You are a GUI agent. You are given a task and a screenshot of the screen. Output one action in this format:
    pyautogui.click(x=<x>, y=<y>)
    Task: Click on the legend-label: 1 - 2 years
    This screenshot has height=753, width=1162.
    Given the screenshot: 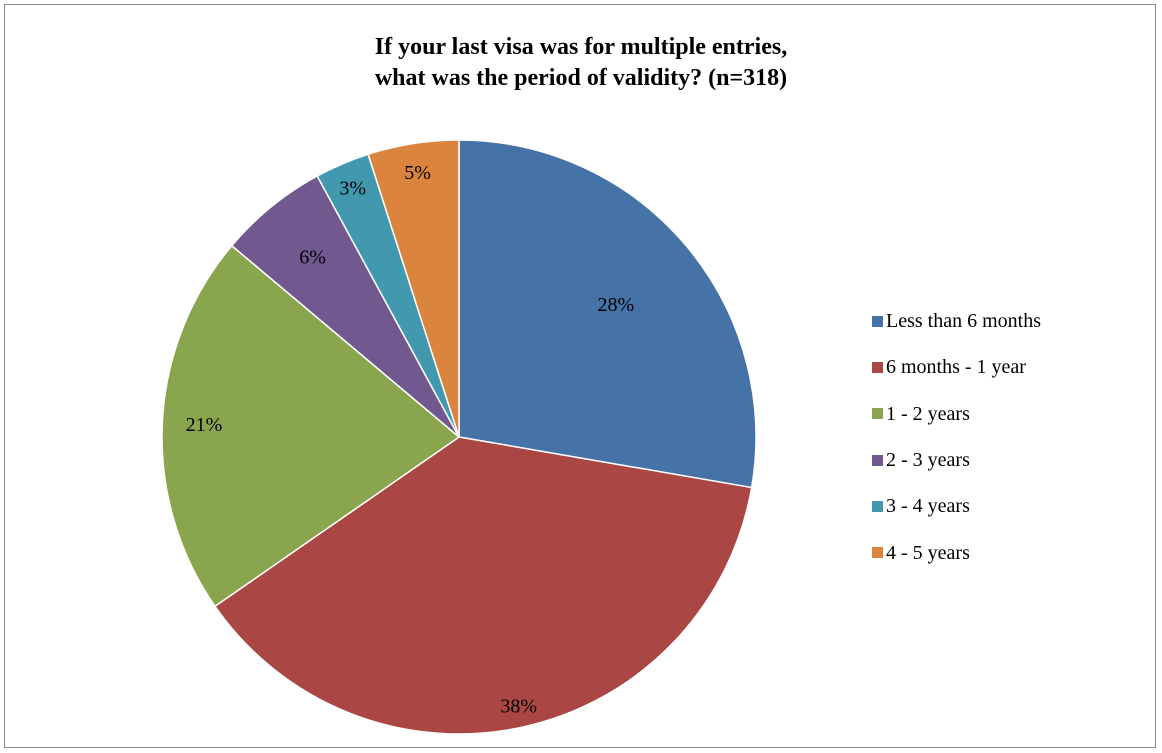 What is the action you would take?
    pyautogui.click(x=928, y=413)
    